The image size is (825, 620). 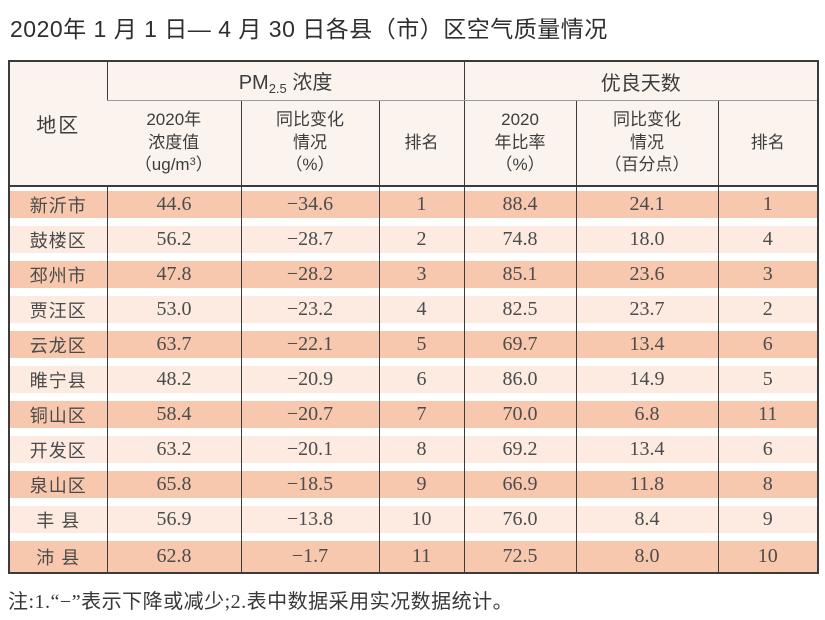 What do you see at coordinates (421, 274) in the screenshot?
I see `pm-rank-cell: 3` at bounding box center [421, 274].